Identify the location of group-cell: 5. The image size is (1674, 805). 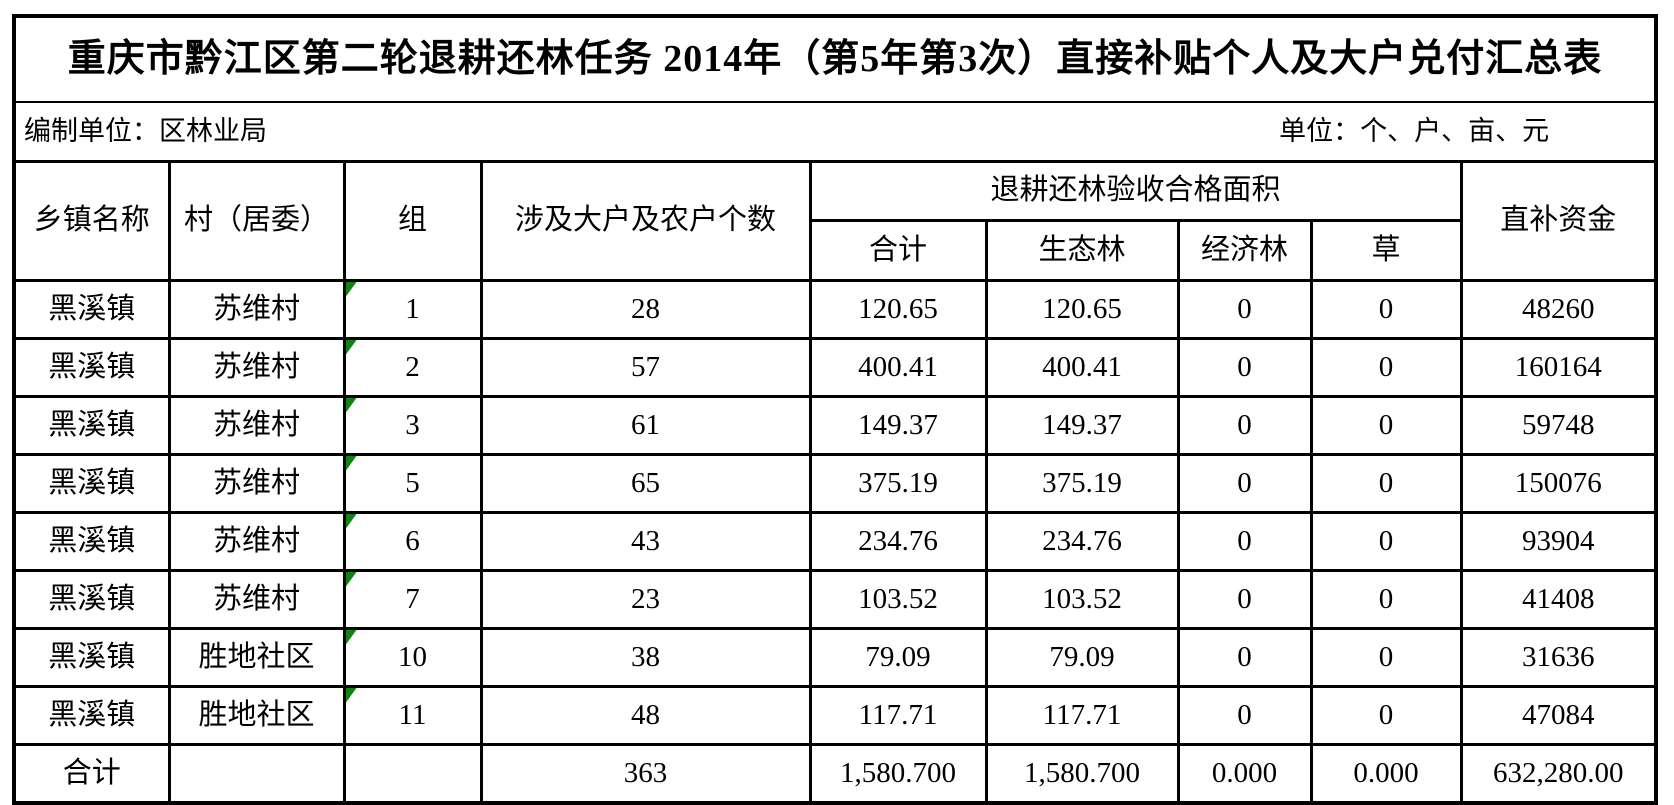
(412, 483).